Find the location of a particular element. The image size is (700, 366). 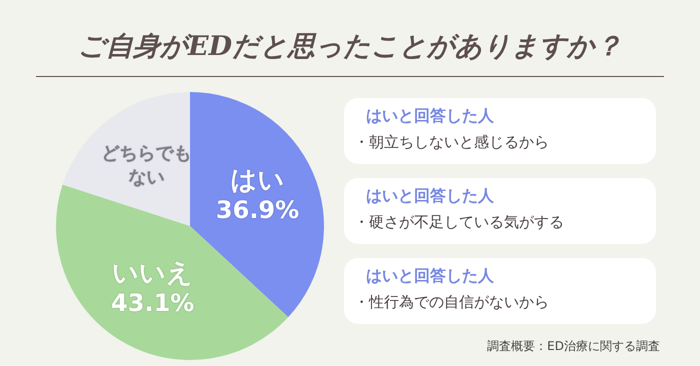

slice-label: いいえ is located at coordinates (153, 273).